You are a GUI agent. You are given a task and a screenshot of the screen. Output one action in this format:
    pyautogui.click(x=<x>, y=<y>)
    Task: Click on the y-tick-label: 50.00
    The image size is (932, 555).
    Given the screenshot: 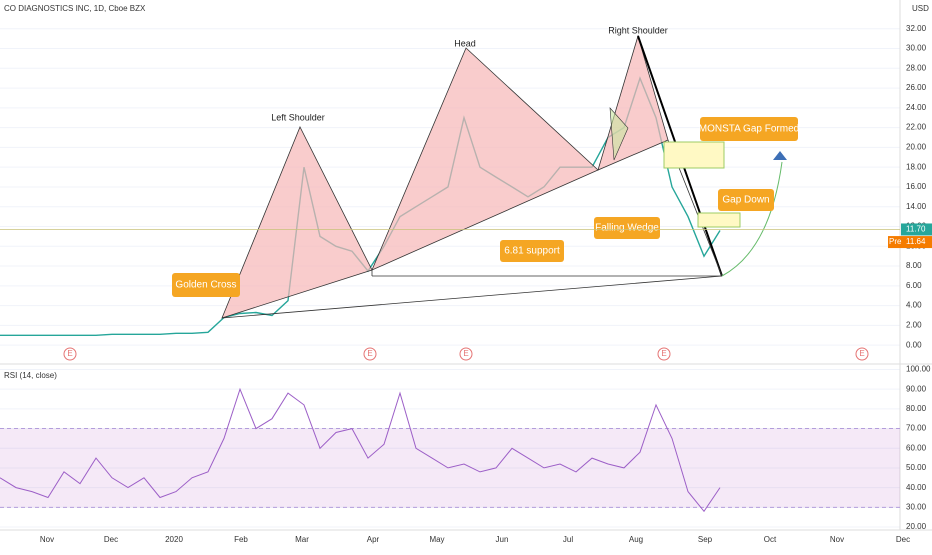 What is the action you would take?
    pyautogui.click(x=916, y=467)
    